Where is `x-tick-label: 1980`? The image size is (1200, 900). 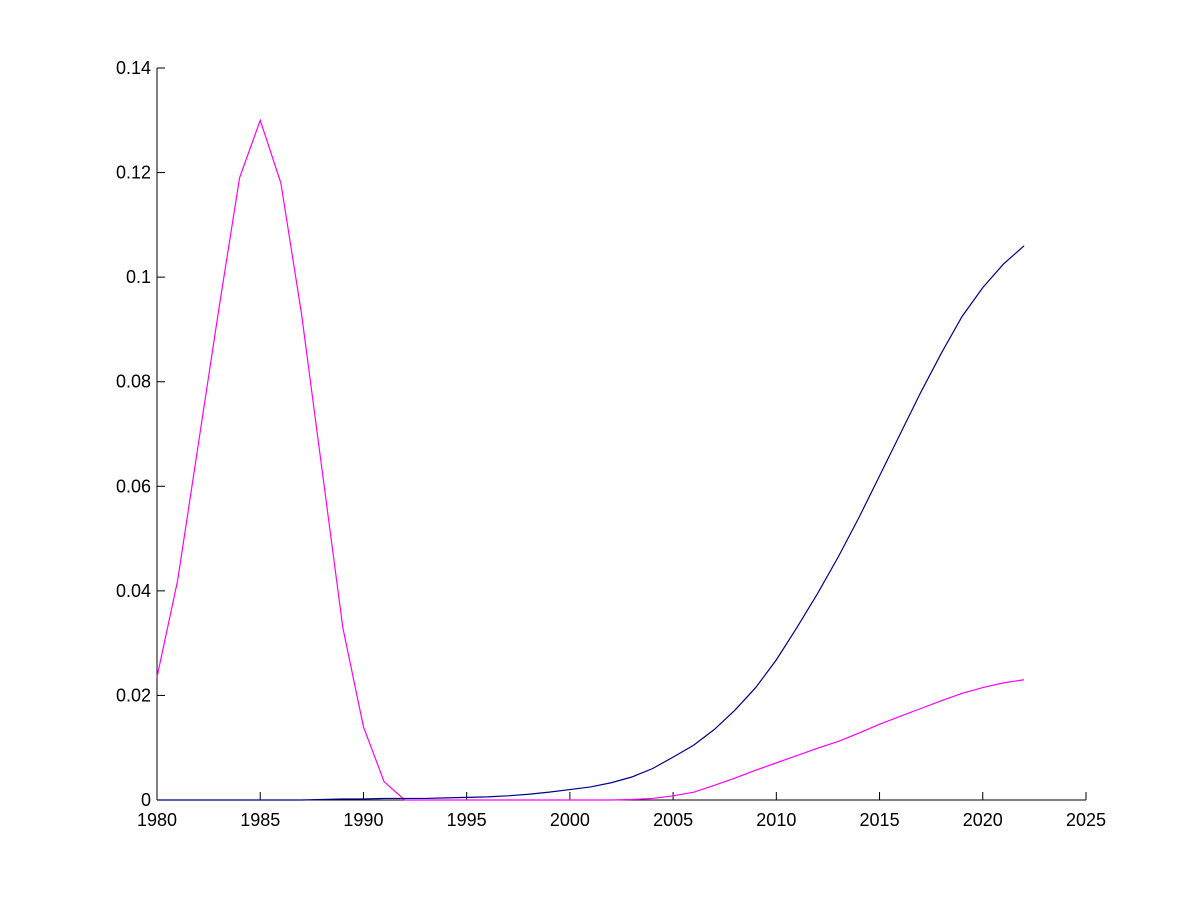 x-tick-label: 1980 is located at coordinates (157, 820).